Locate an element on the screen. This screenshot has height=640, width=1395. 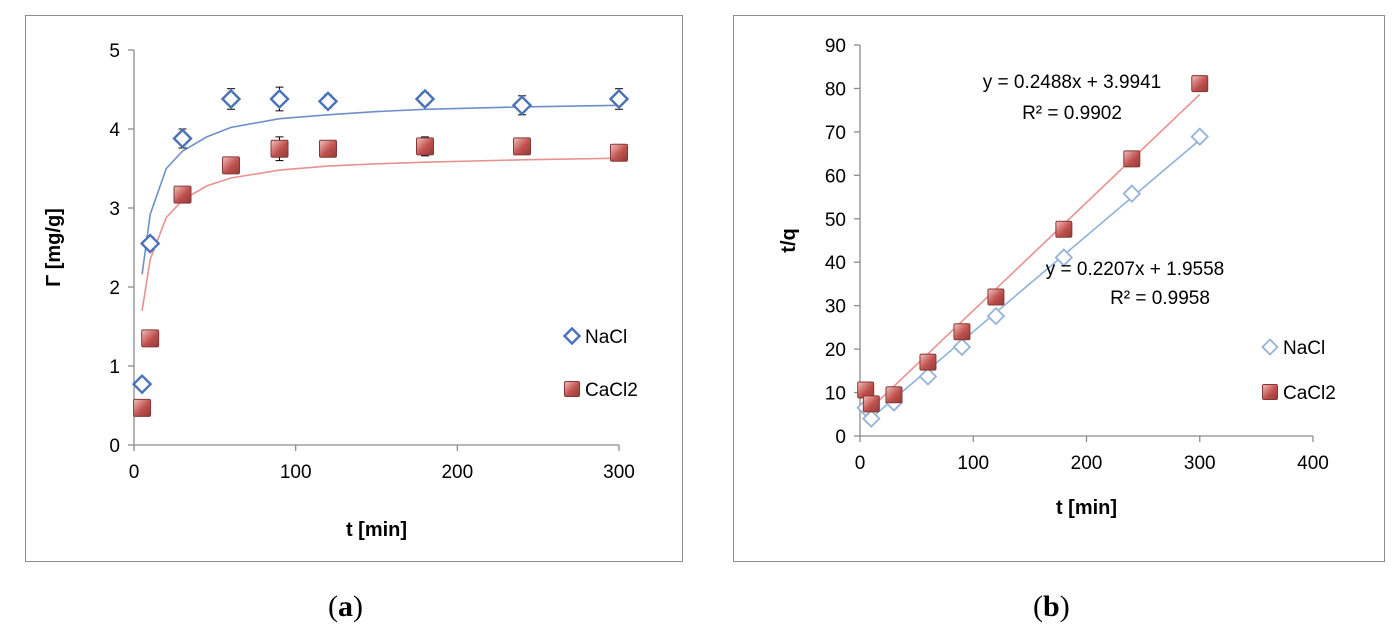
y-axis-title: Γ [mg/g] is located at coordinates (54, 247).